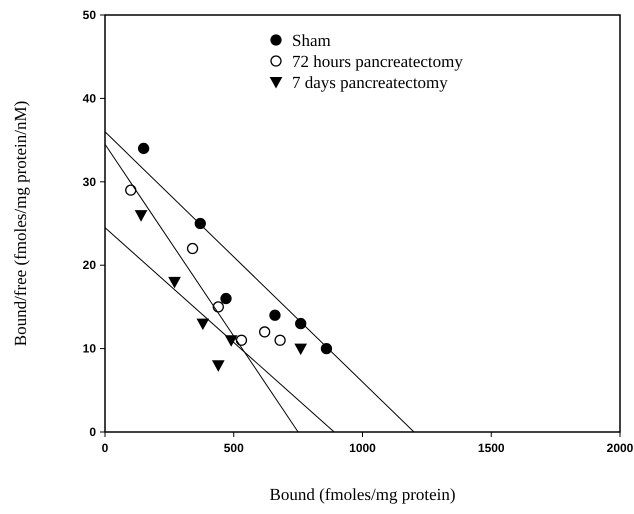 The width and height of the screenshot is (634, 514). I want to click on y-tick-label: 10, so click(89, 349).